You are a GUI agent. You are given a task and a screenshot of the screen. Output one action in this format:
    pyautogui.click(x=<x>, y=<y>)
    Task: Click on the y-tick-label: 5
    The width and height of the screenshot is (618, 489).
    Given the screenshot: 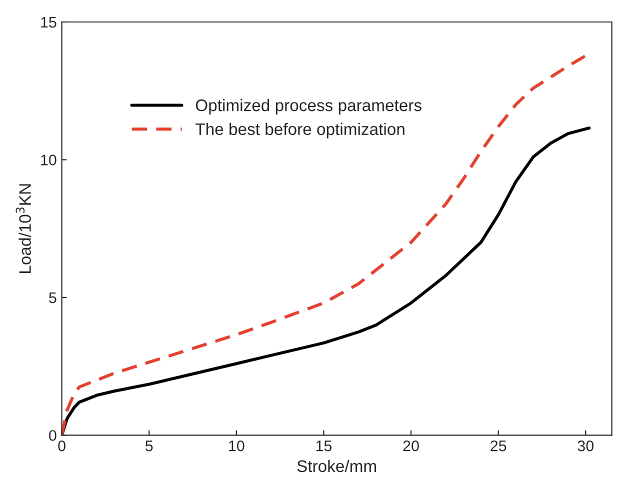 What is the action you would take?
    pyautogui.click(x=52, y=298)
    